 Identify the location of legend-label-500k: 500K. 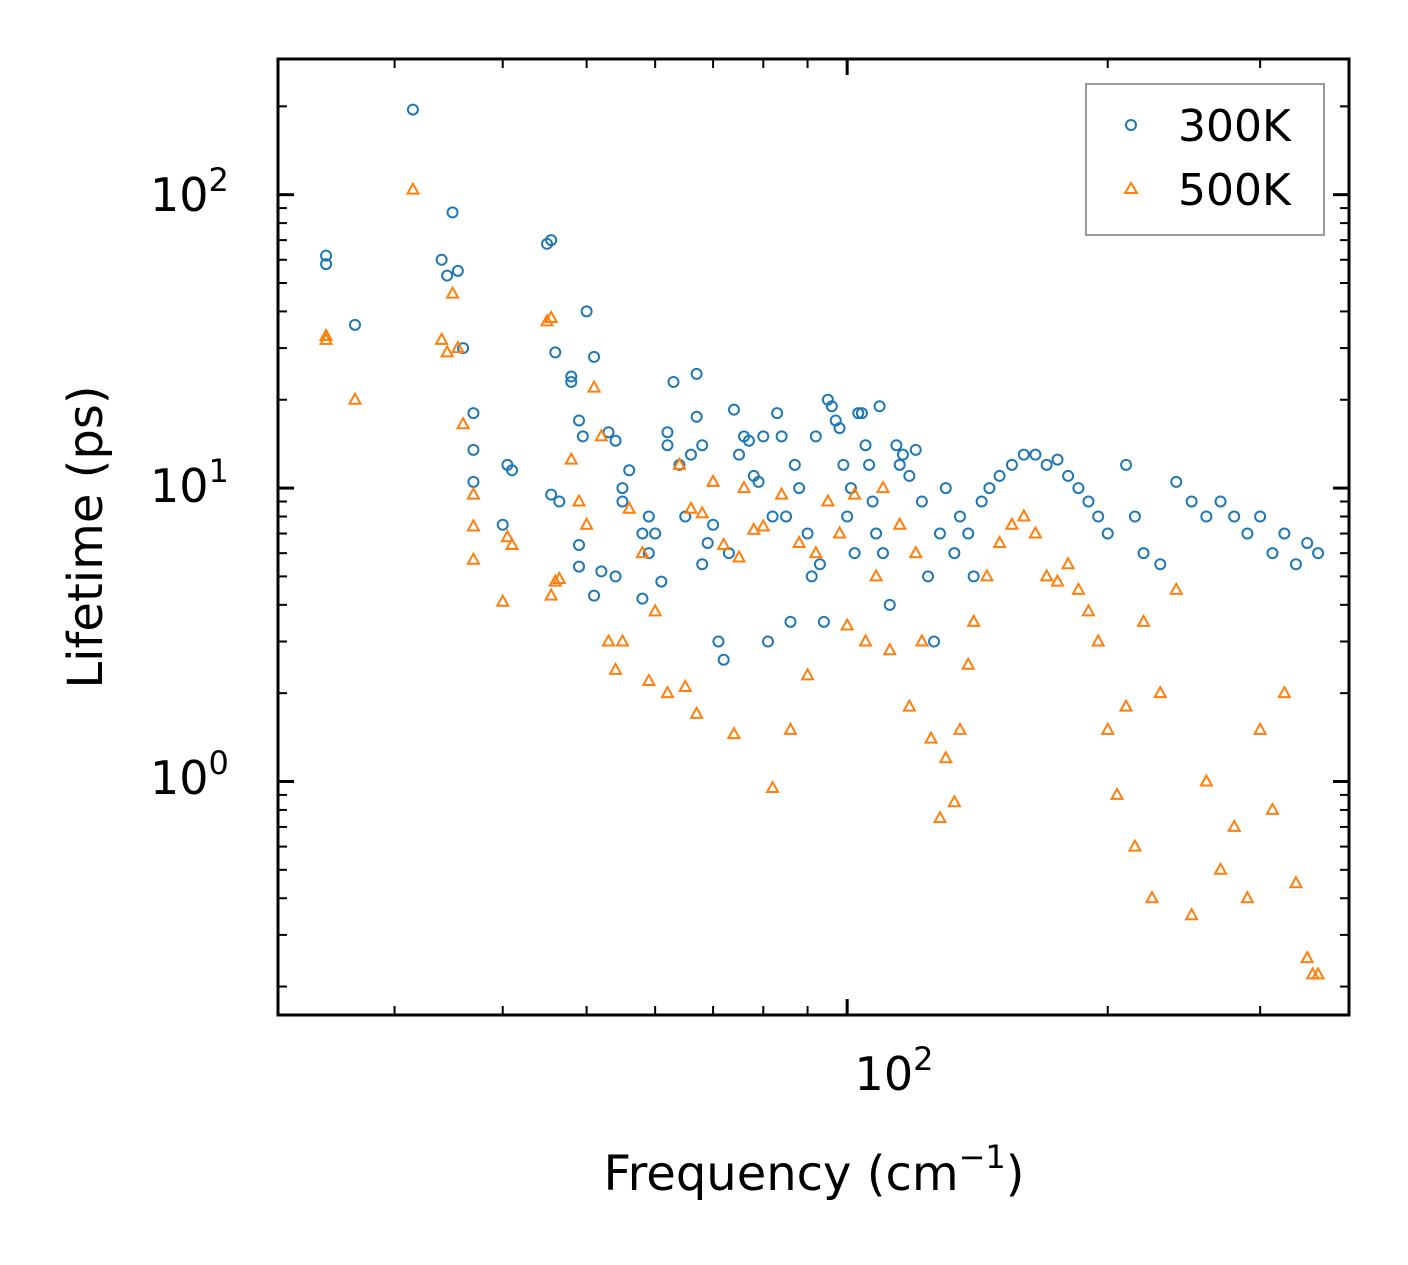
(1235, 190).